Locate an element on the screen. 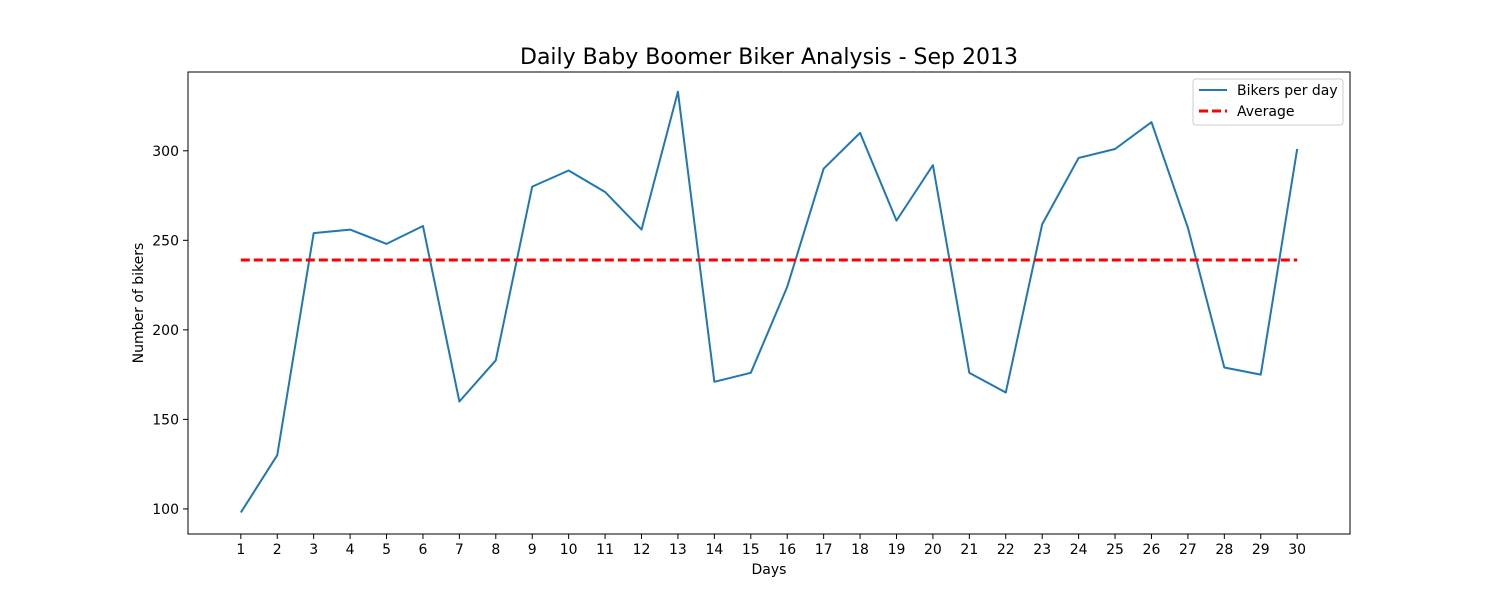 The image size is (1500, 600). legend-label-average: Average is located at coordinates (1266, 112).